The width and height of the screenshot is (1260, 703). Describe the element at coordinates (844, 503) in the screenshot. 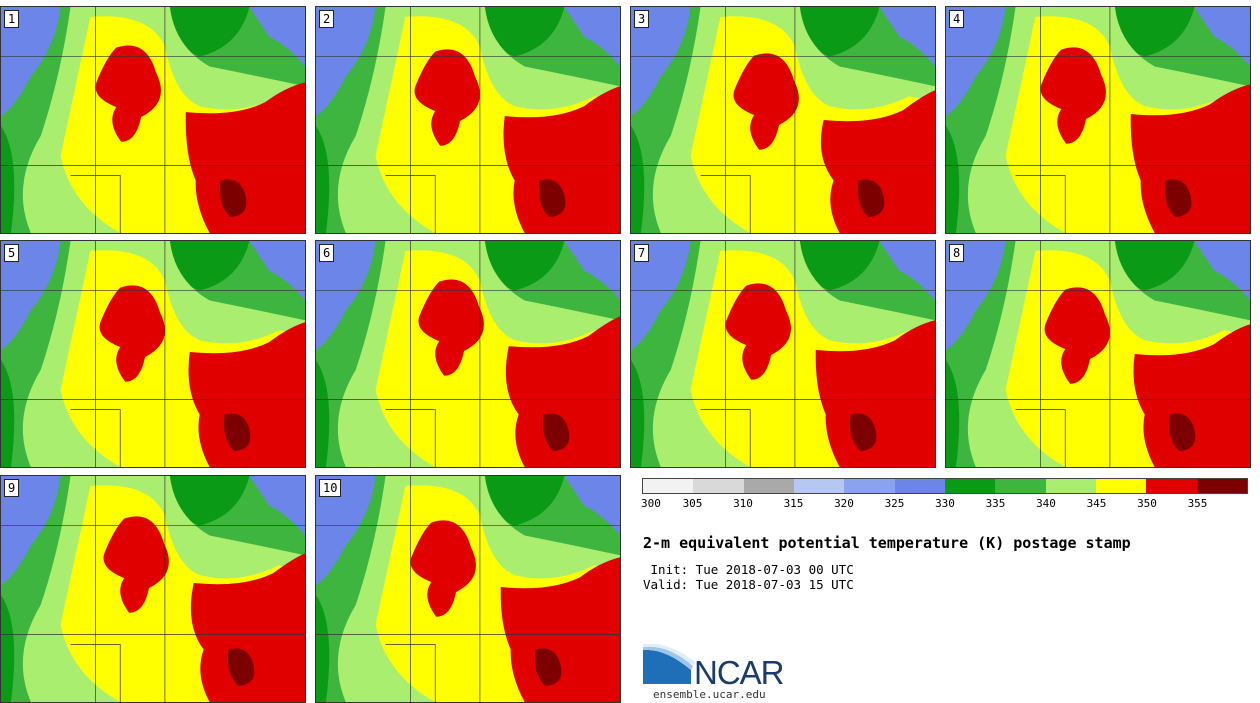

I see `colorbar-tick-label: 320` at that location.